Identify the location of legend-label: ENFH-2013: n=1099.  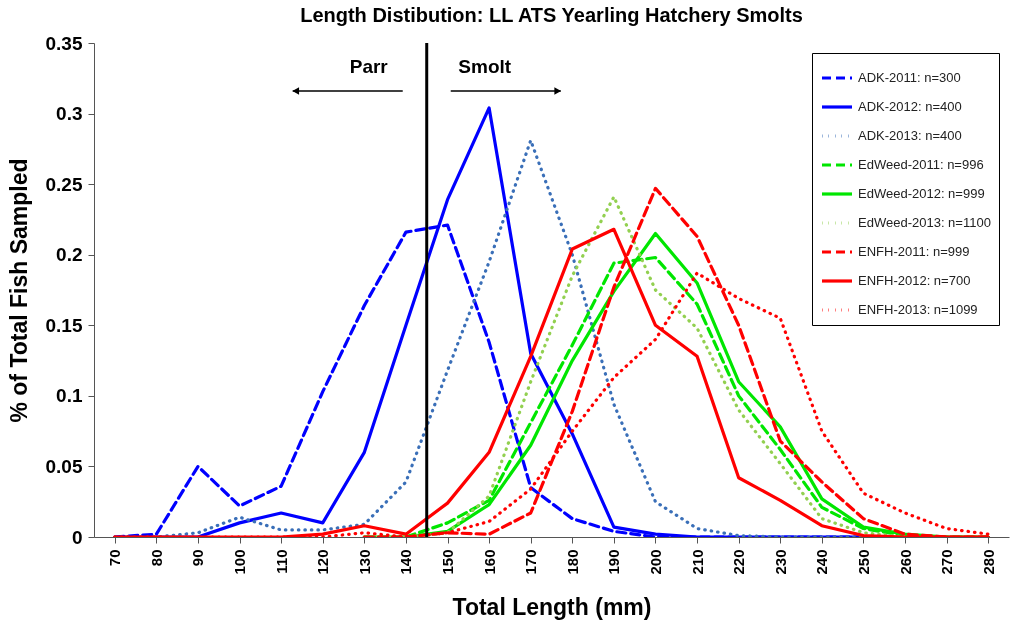
(918, 309).